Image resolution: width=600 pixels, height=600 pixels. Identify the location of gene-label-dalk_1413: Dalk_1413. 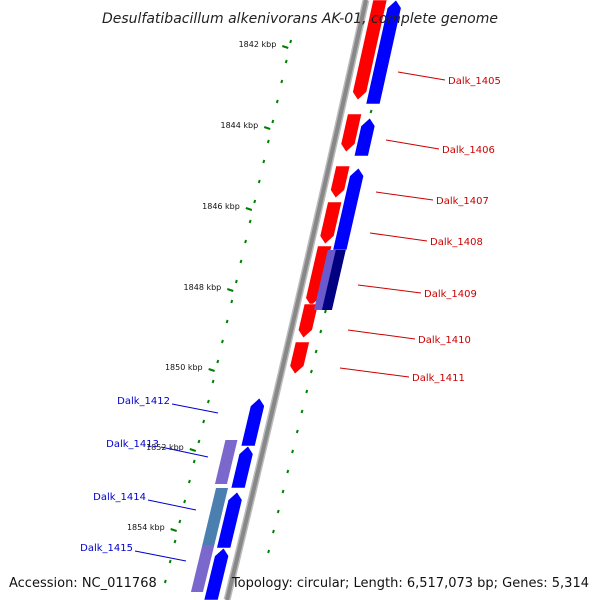
(132, 444).